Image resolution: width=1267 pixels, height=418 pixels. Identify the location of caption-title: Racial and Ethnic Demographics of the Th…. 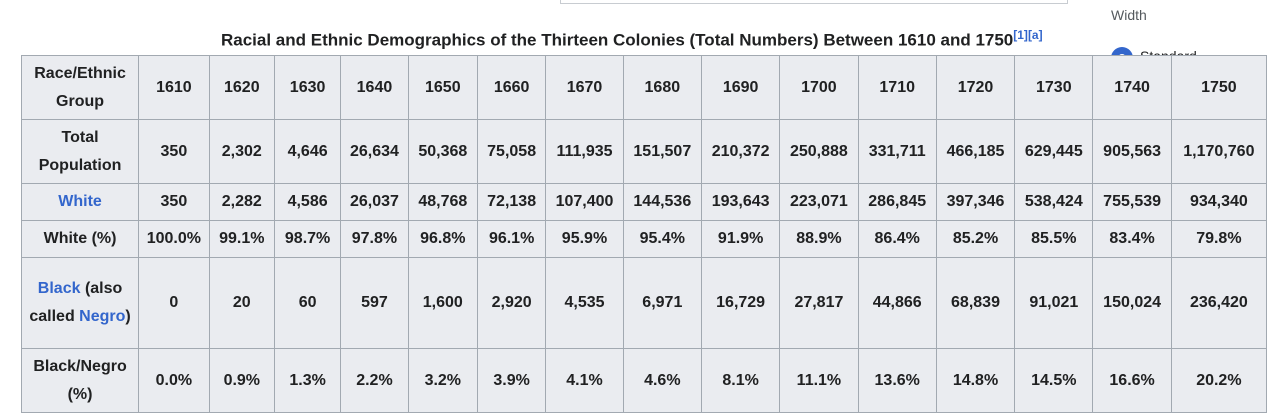
(617, 40).